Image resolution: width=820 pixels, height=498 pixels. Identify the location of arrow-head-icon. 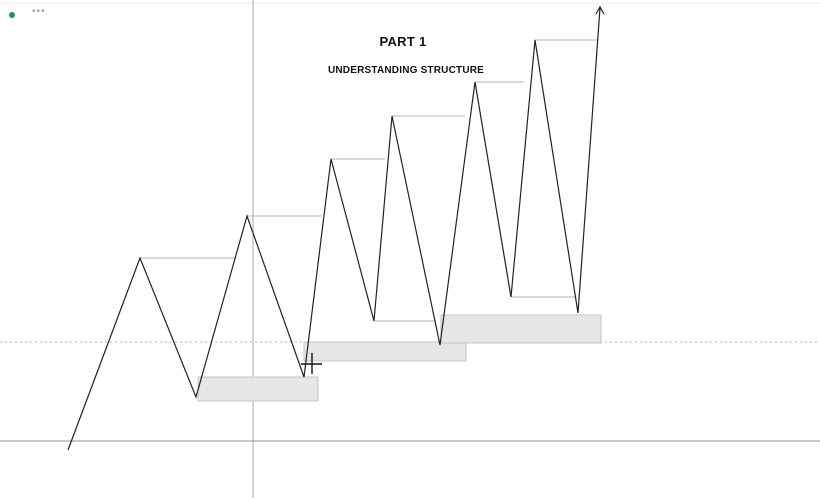
(600, 10).